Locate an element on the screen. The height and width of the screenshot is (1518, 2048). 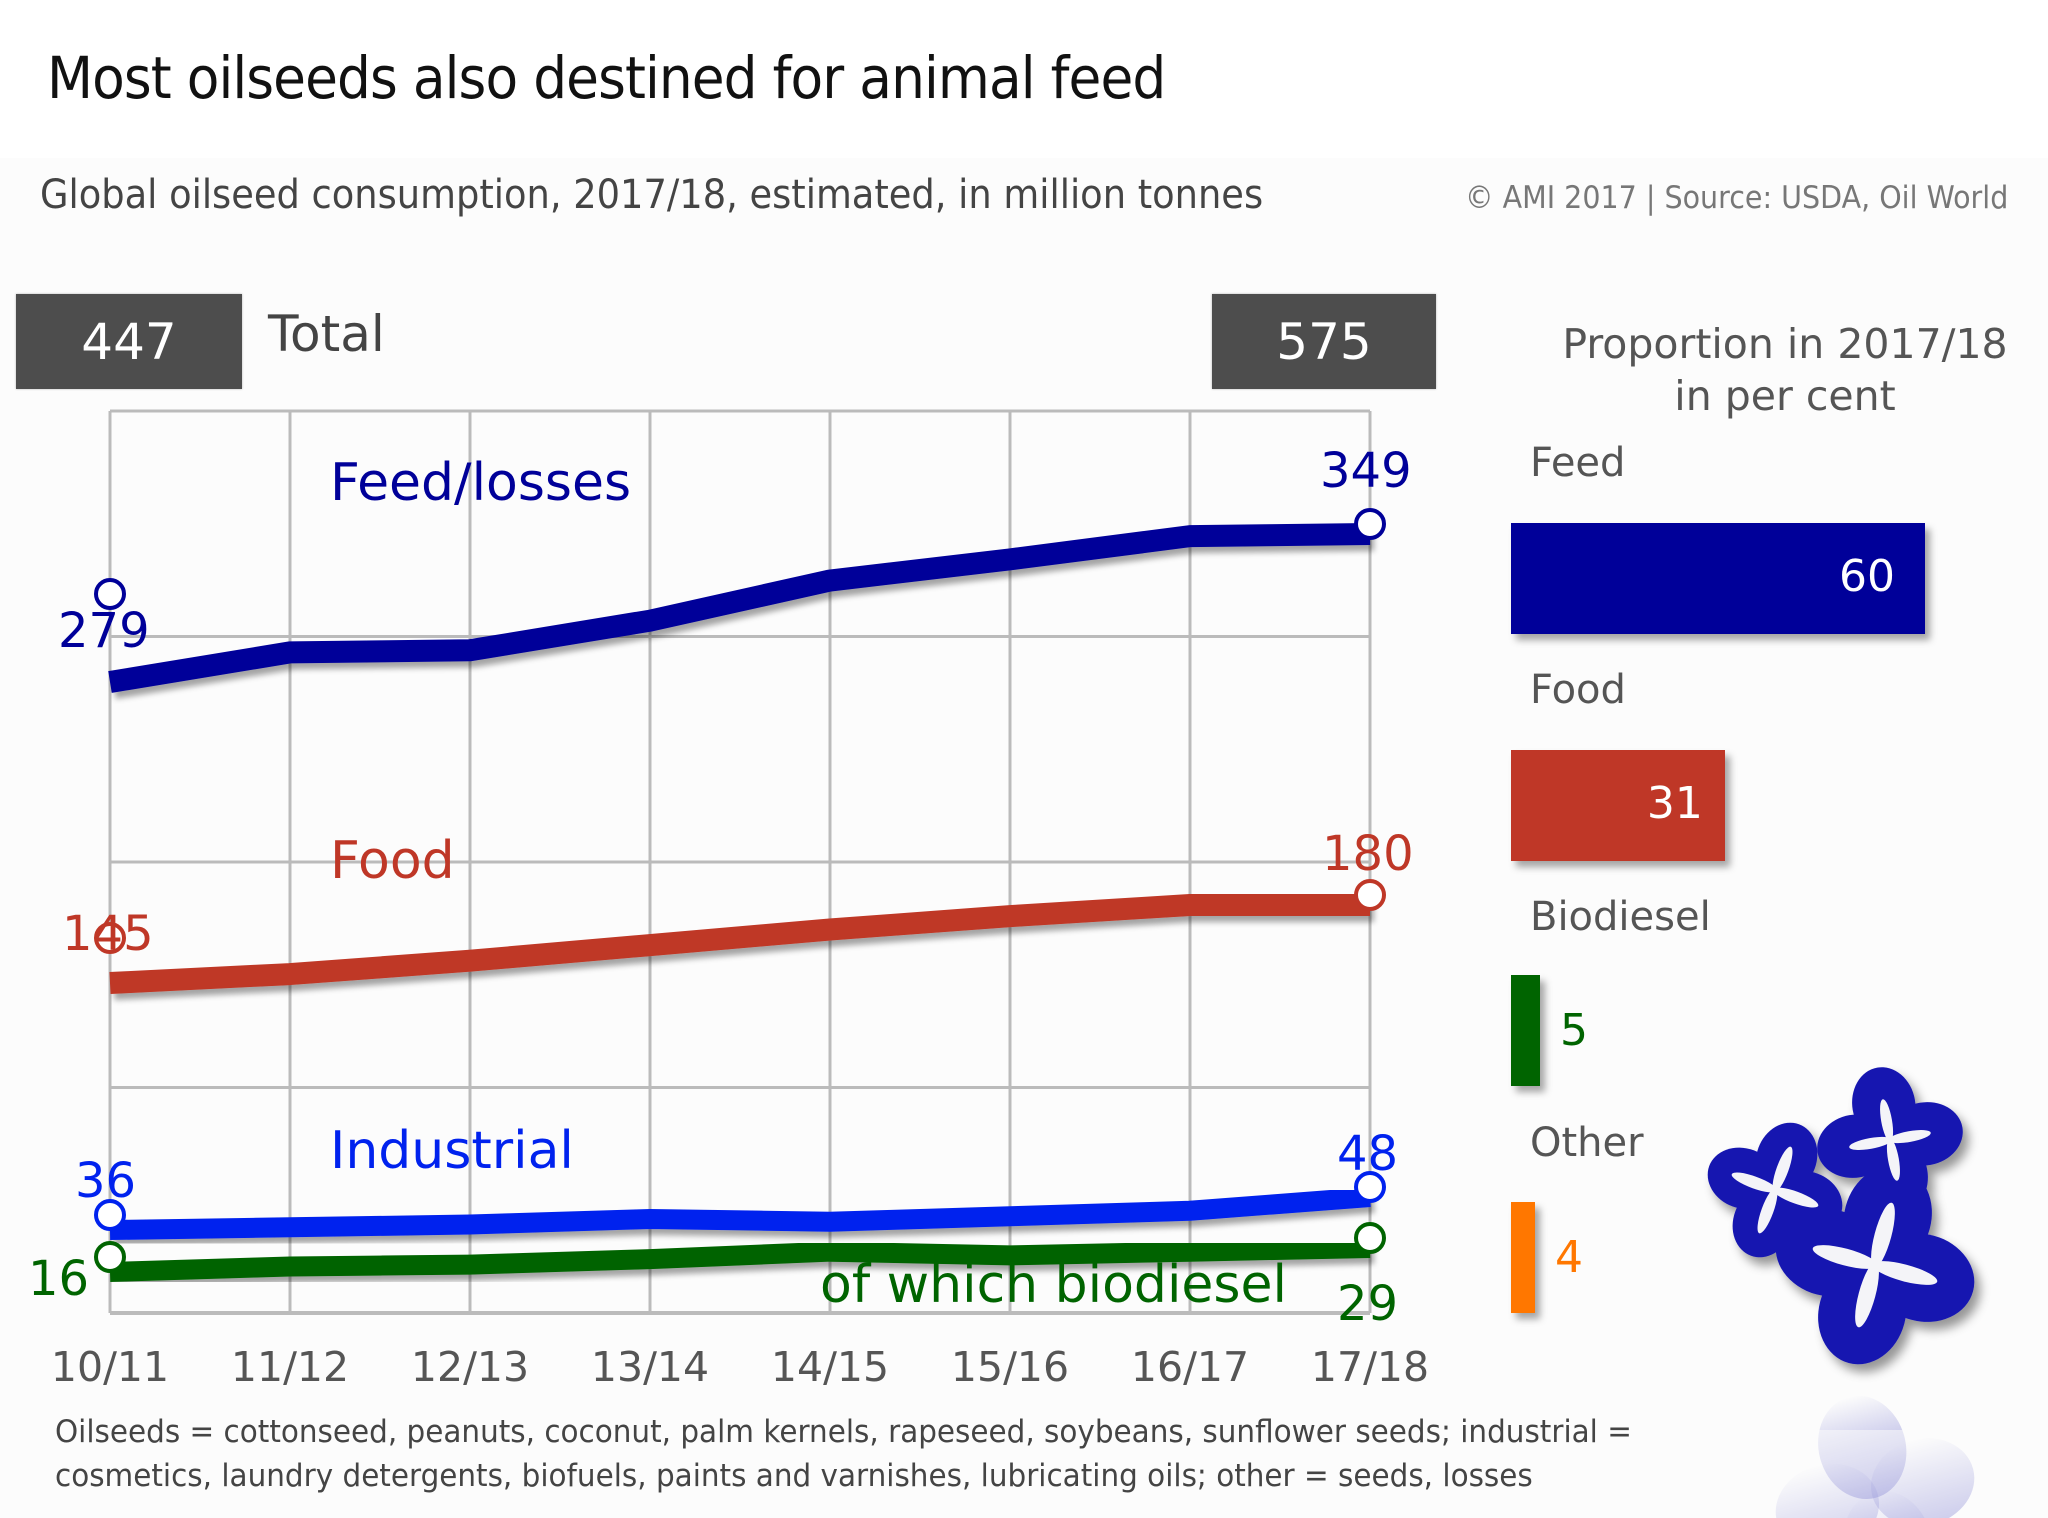
x-tick-label: 13/14 is located at coordinates (650, 1367).